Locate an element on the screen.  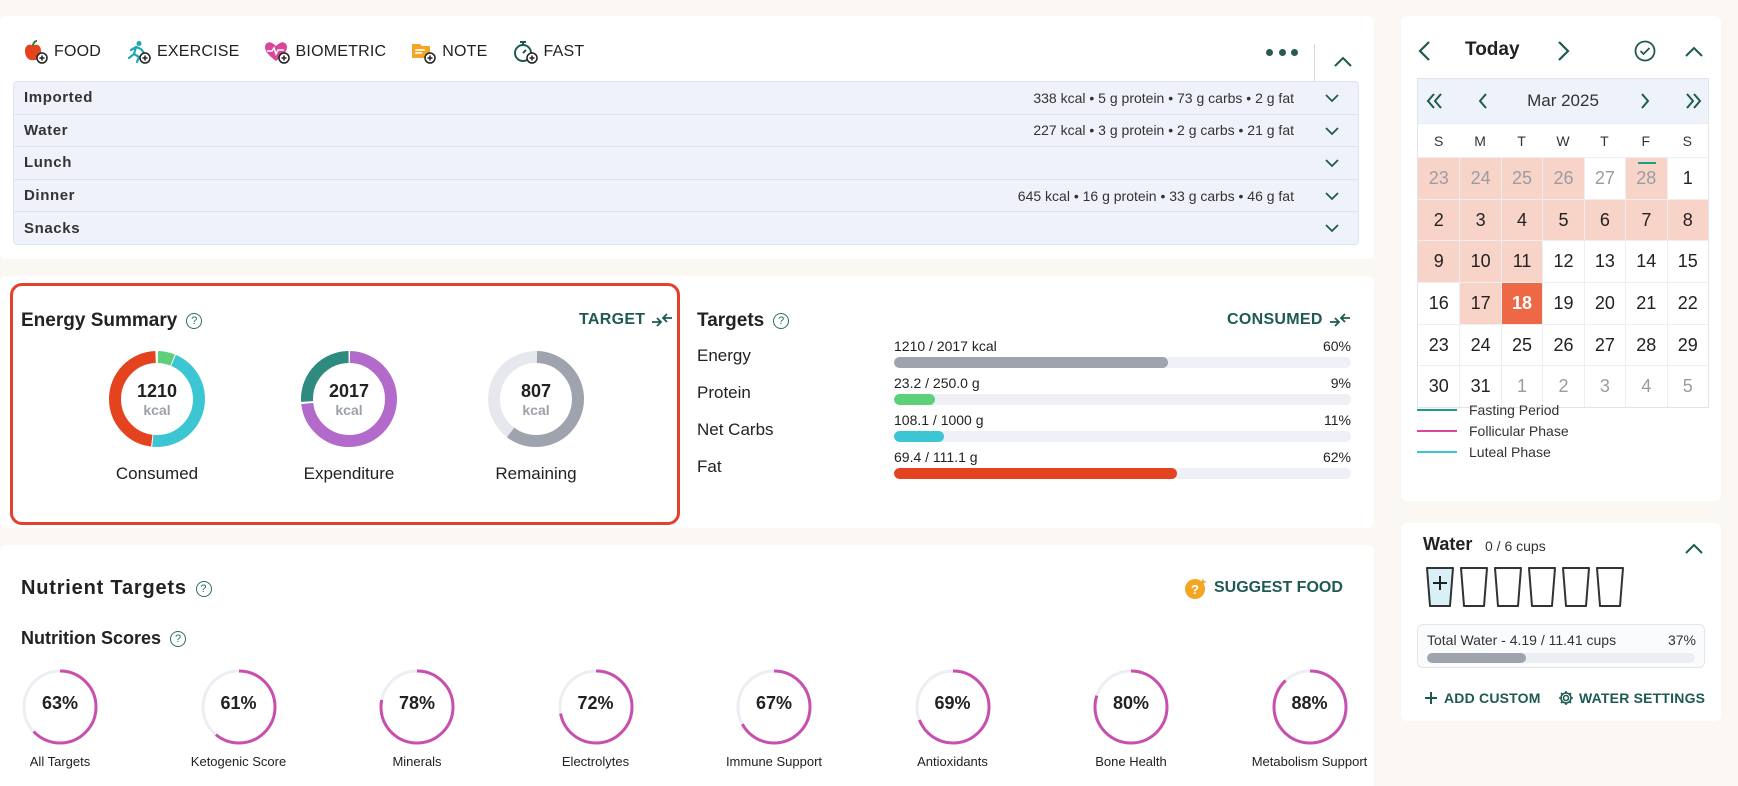
calendar-day: 29 is located at coordinates (1687, 344).